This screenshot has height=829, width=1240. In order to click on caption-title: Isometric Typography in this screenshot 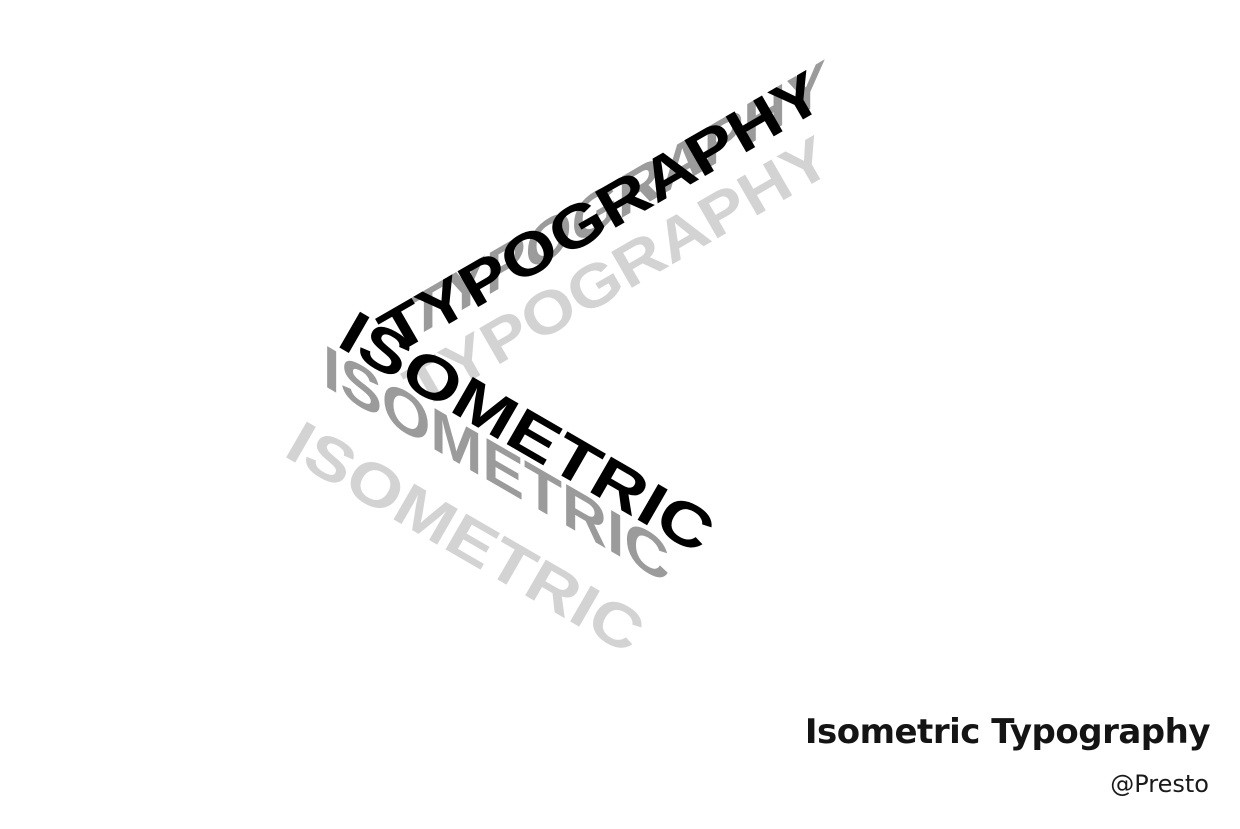, I will do `click(1007, 732)`.